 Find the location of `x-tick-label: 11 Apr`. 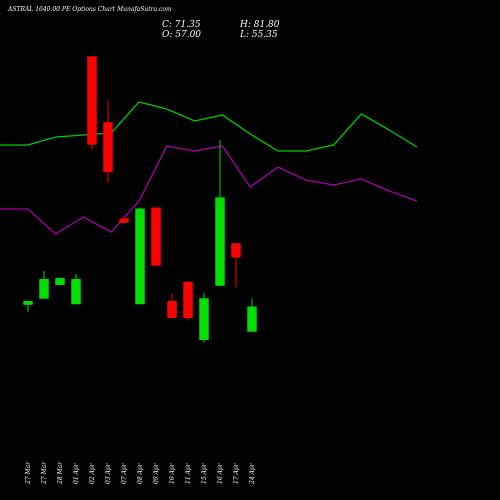

x-tick-label: 11 Apr is located at coordinates (188, 473).